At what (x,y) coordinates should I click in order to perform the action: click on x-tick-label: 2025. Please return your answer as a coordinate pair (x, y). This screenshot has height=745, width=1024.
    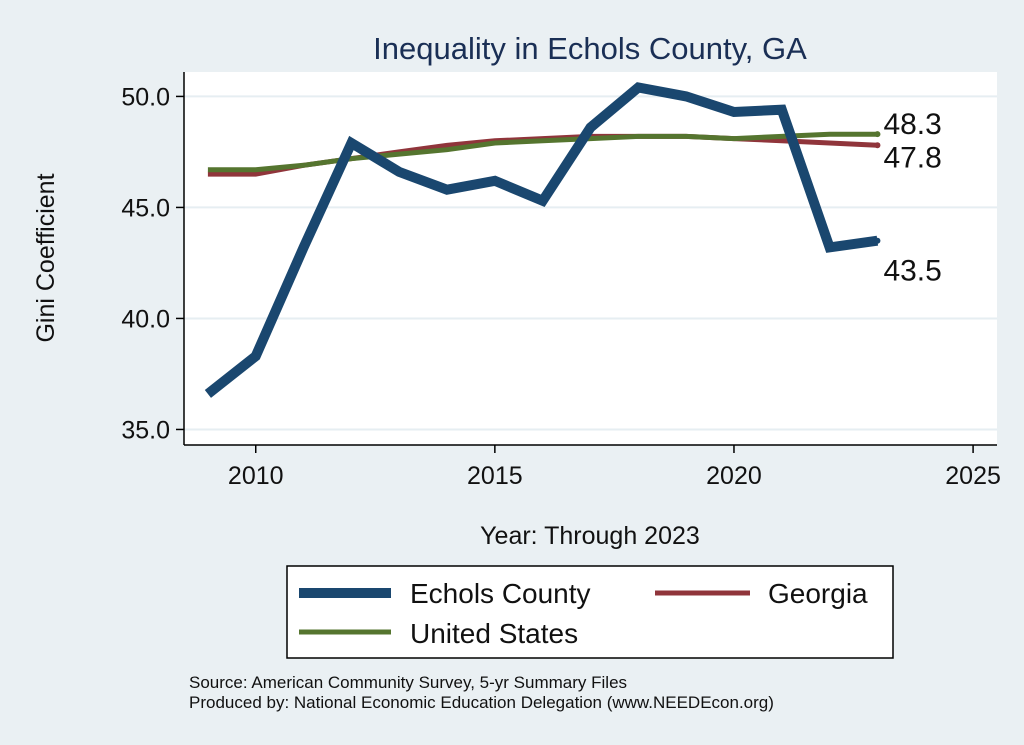
    Looking at the image, I should click on (973, 476).